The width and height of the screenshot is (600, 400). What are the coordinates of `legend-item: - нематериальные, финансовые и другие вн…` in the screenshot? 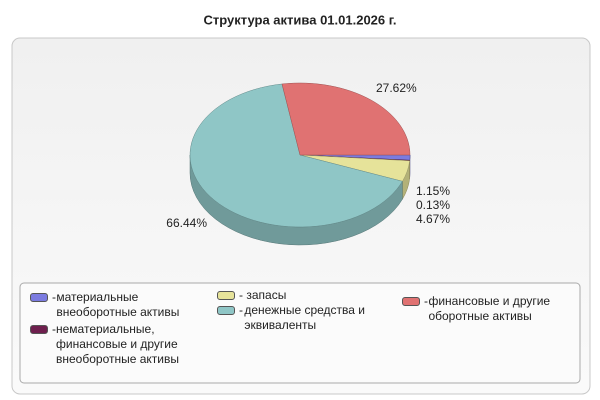 It's located at (105, 344).